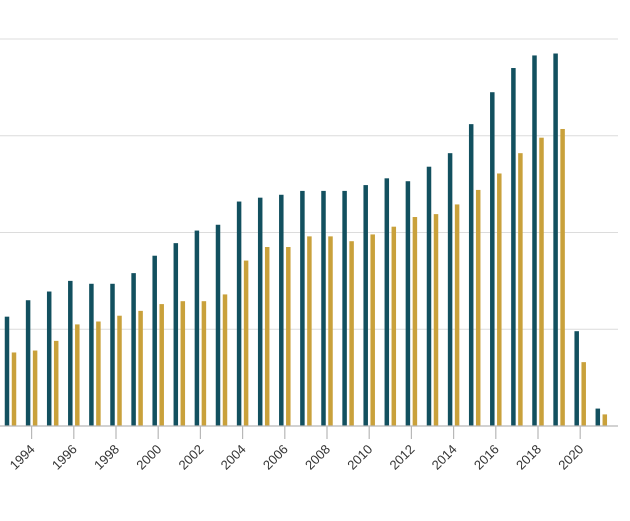  What do you see at coordinates (528, 457) in the screenshot?
I see `x-tick-label-2018: 2018` at bounding box center [528, 457].